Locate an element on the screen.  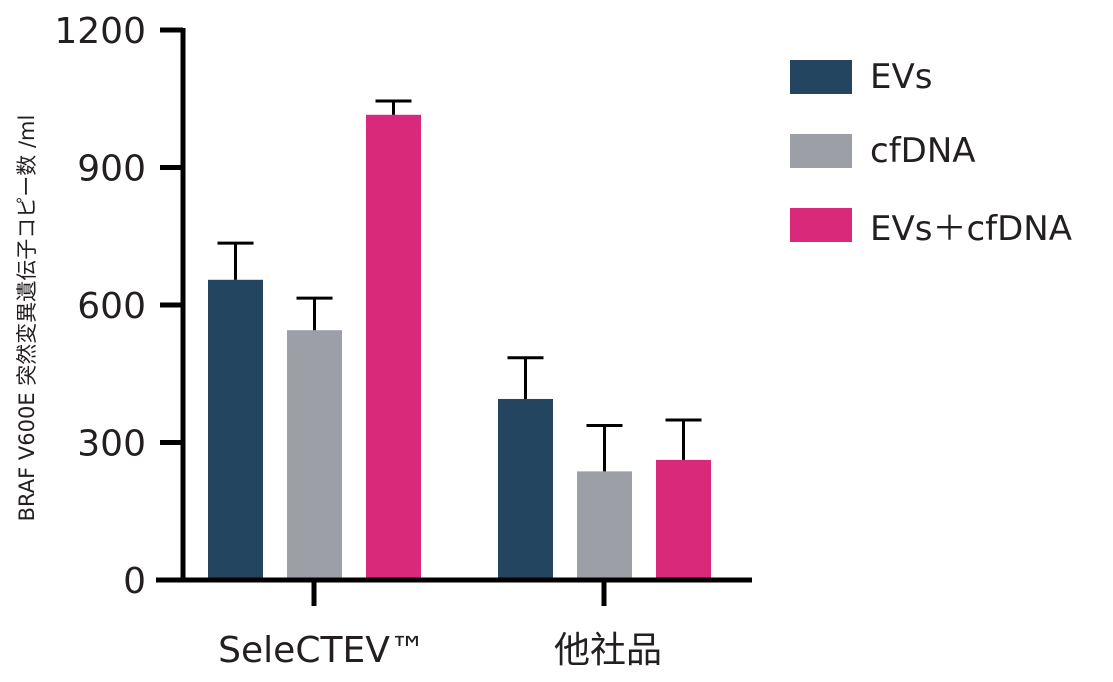
legend-label-evs: EVs is located at coordinates (901, 77).